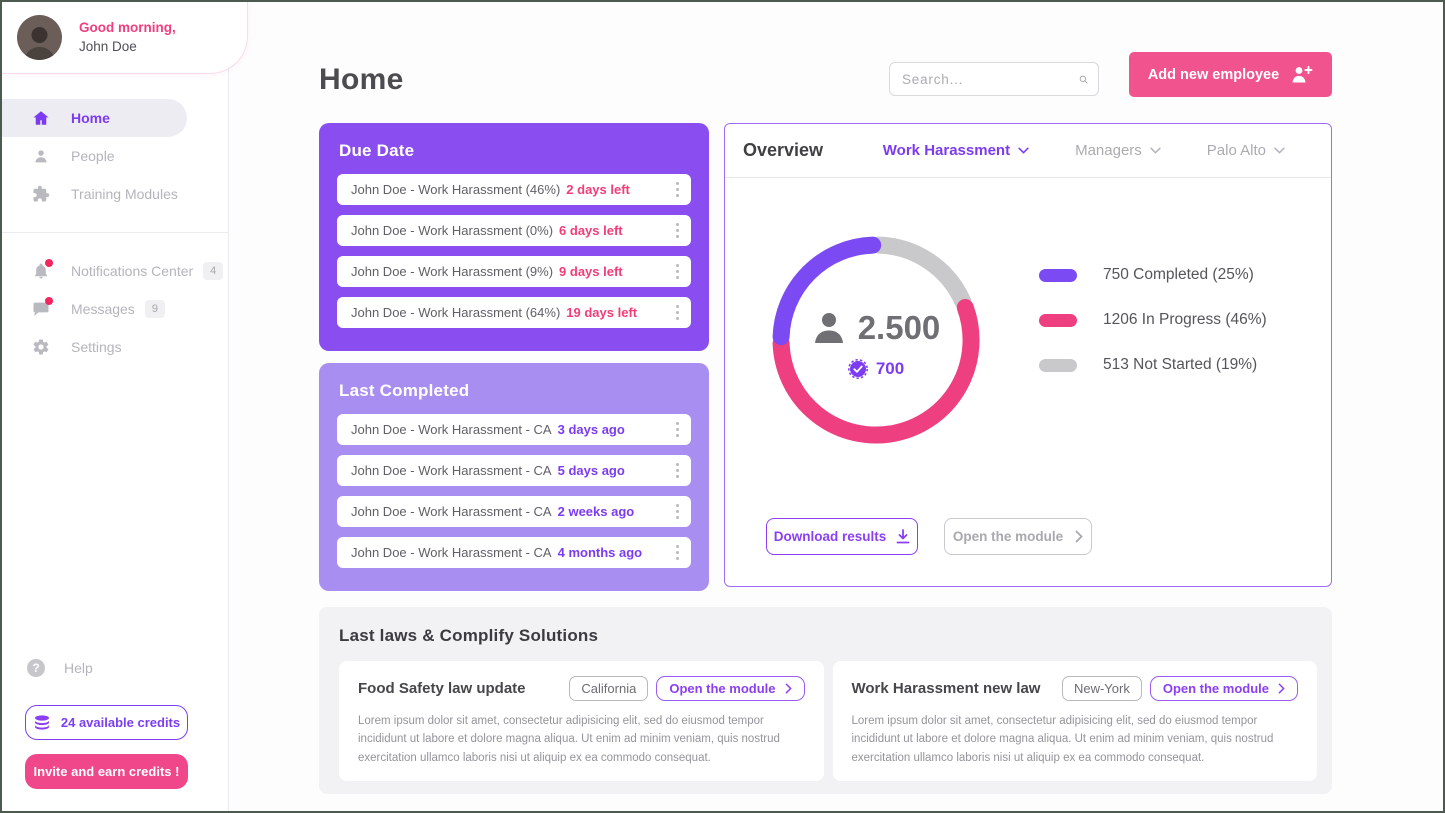 The image size is (1445, 813). I want to click on last-completed-title: Last Completed, so click(404, 390).